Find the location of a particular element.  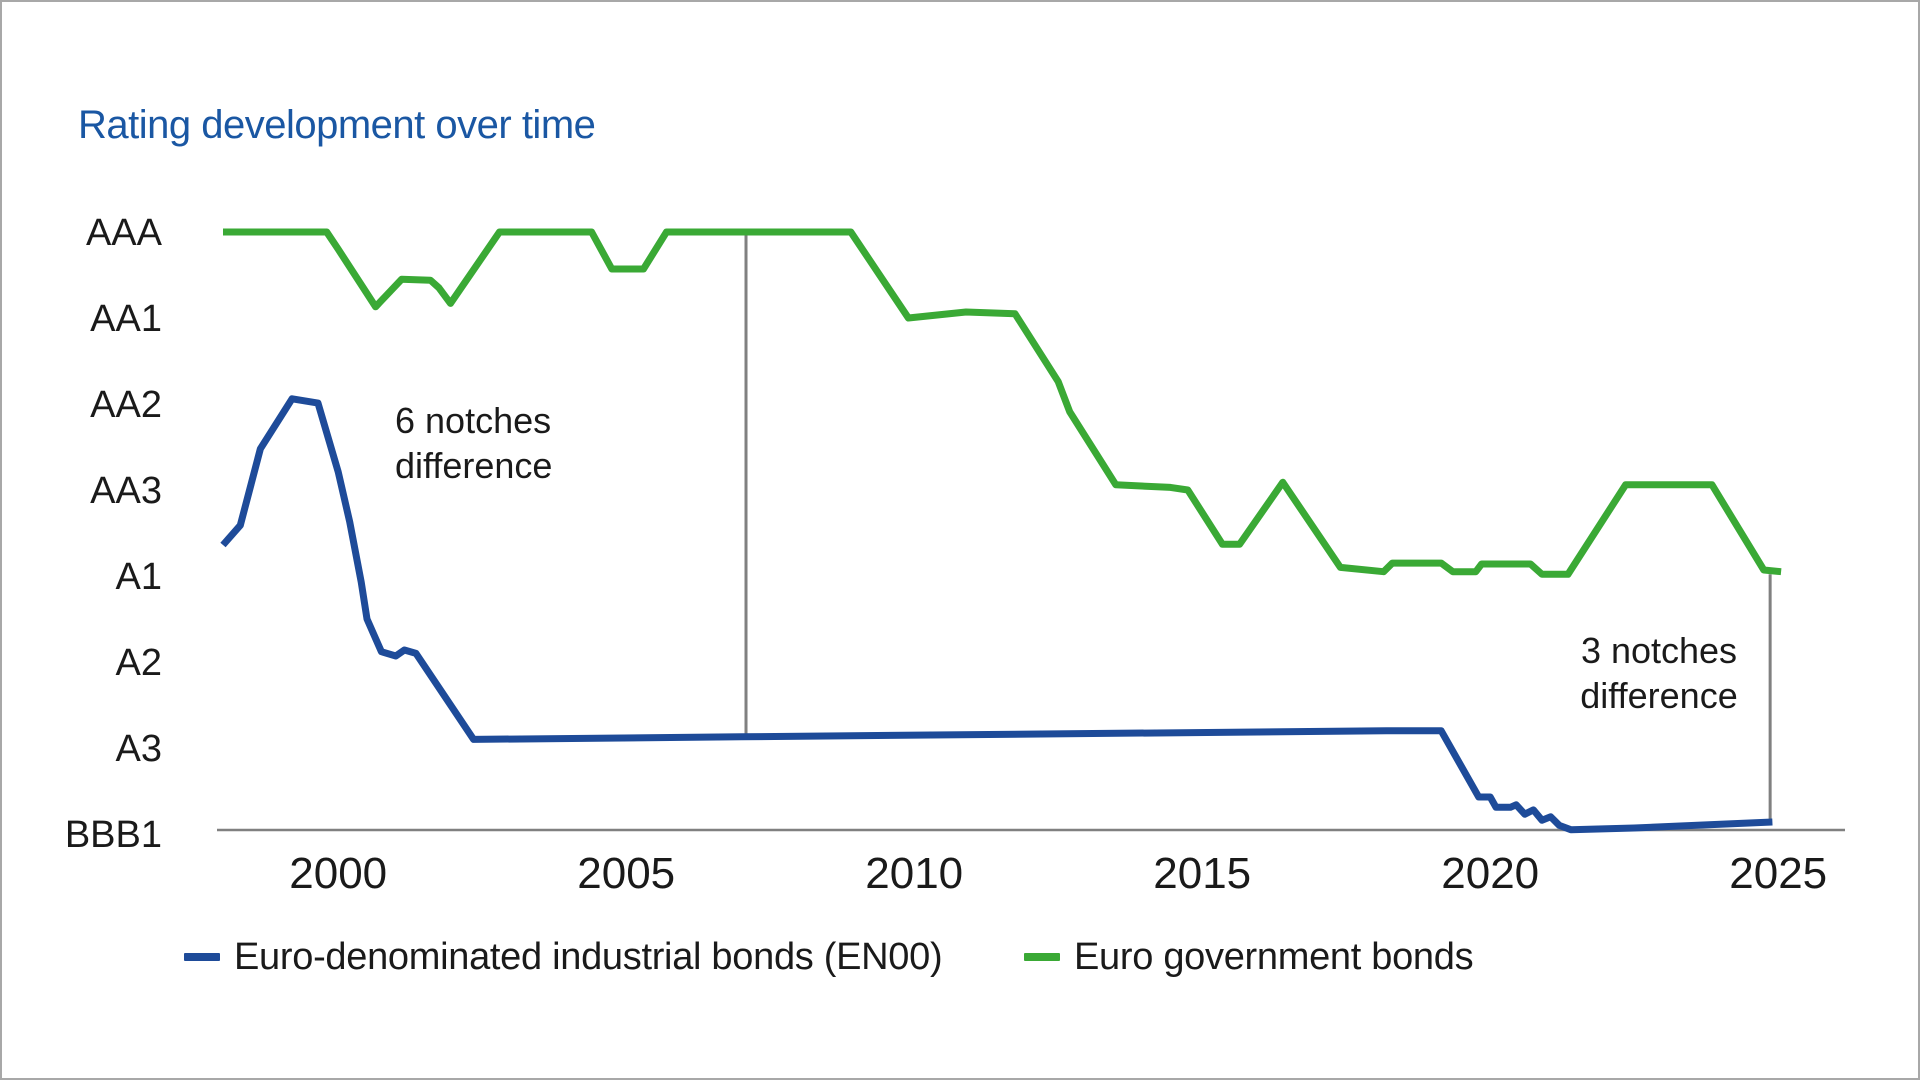

annotation-3-notches-line1: 3 notches is located at coordinates (1659, 650).